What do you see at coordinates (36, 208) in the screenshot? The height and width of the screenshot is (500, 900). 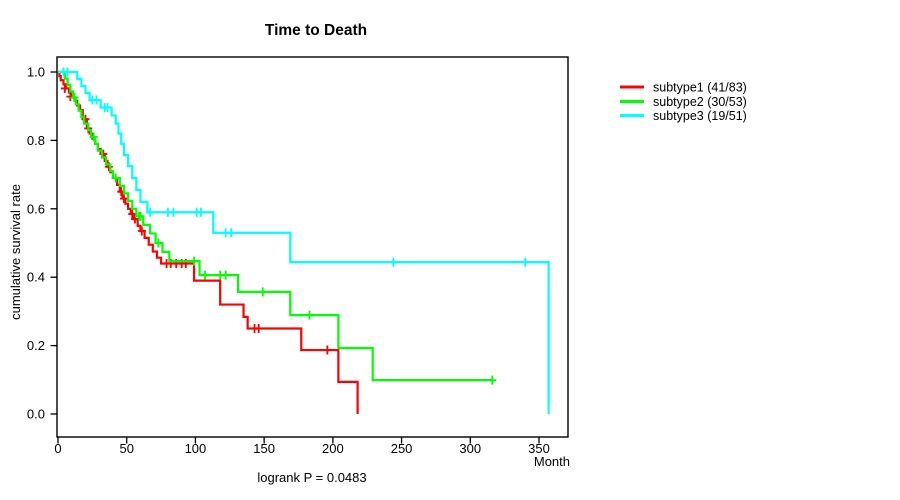 I see `y-tick-label: 0.6` at bounding box center [36, 208].